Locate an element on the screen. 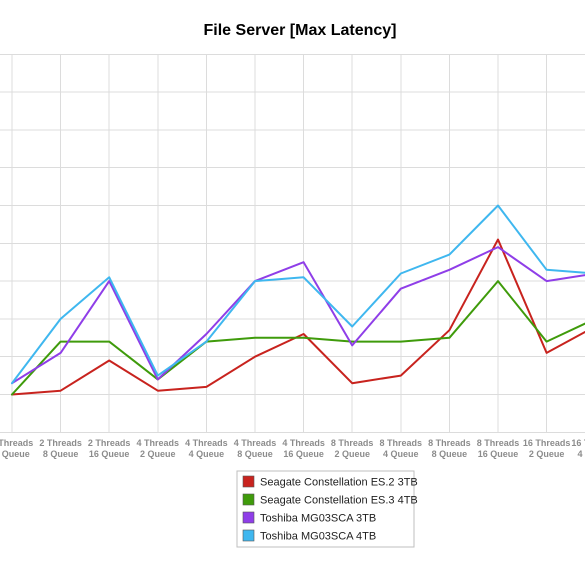  legend-box is located at coordinates (325, 509).